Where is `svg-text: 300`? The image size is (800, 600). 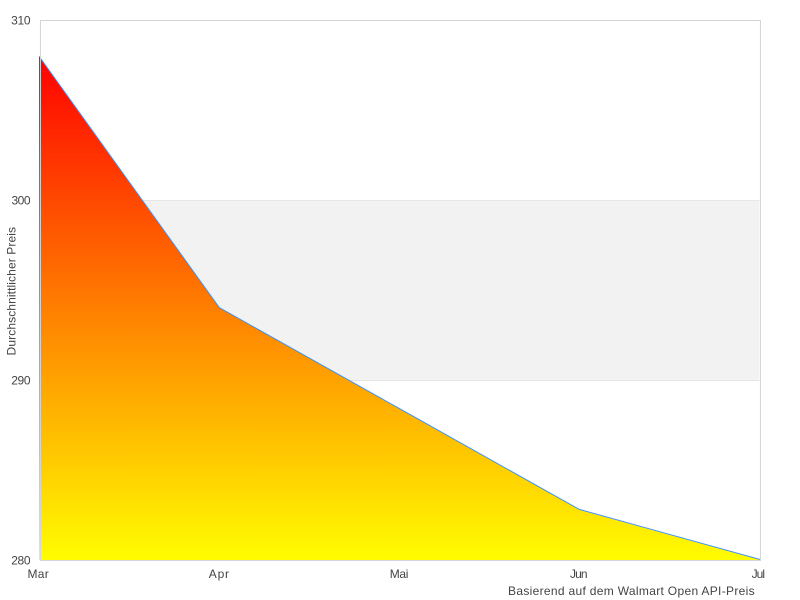
svg-text: 300 is located at coordinates (21, 201).